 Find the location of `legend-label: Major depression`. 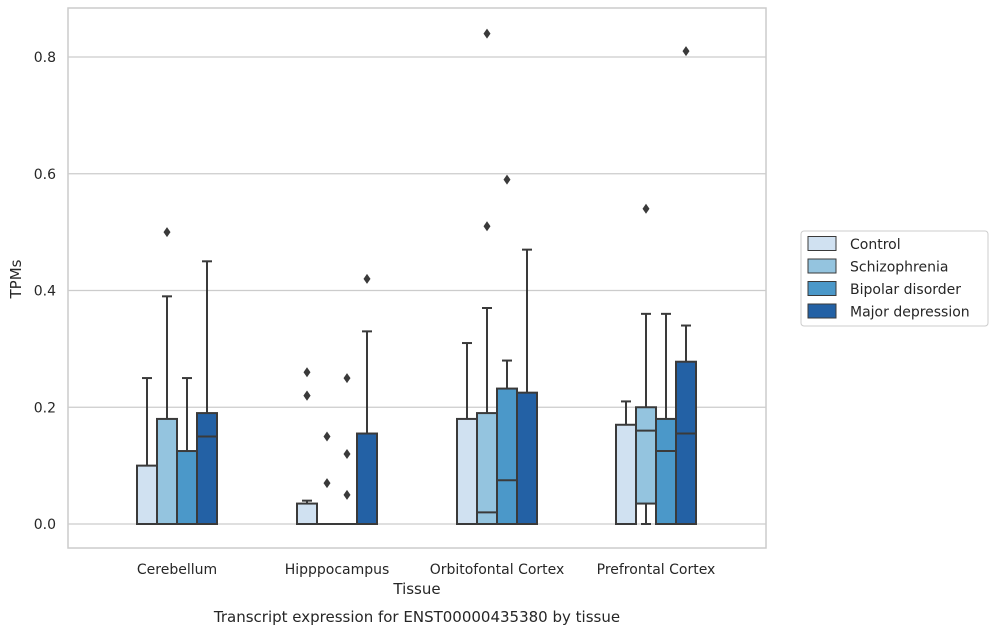

legend-label: Major depression is located at coordinates (910, 313).